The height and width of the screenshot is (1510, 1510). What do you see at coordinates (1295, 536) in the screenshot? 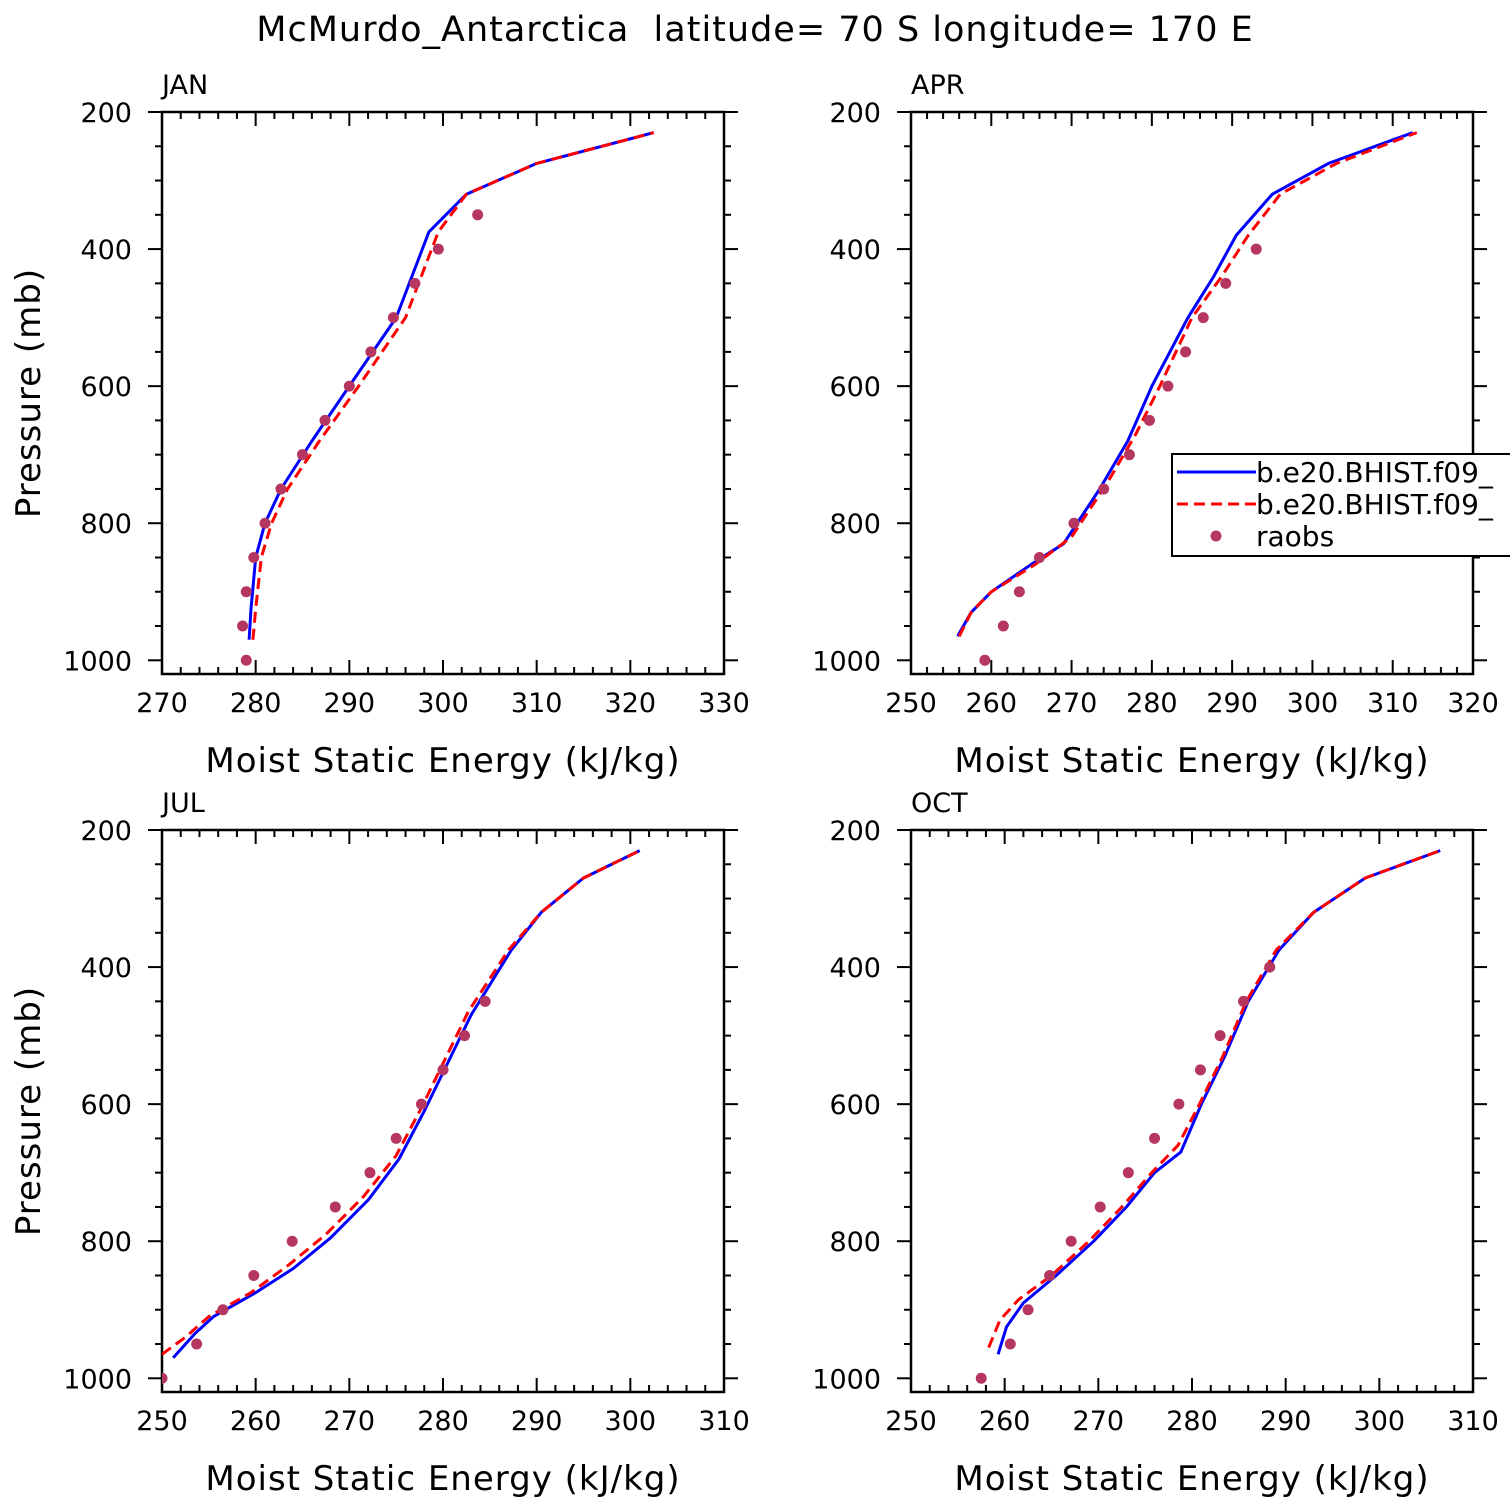
I see `legend-label: raobs` at bounding box center [1295, 536].